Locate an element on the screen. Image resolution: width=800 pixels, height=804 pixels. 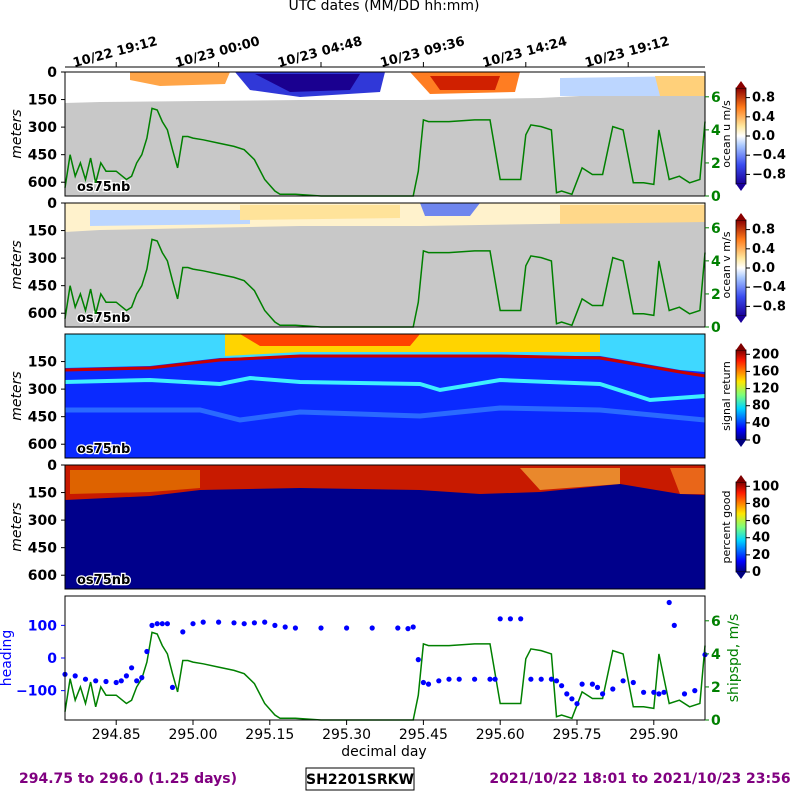
colorbar-tick-label: −0.8 is located at coordinates (769, 174).